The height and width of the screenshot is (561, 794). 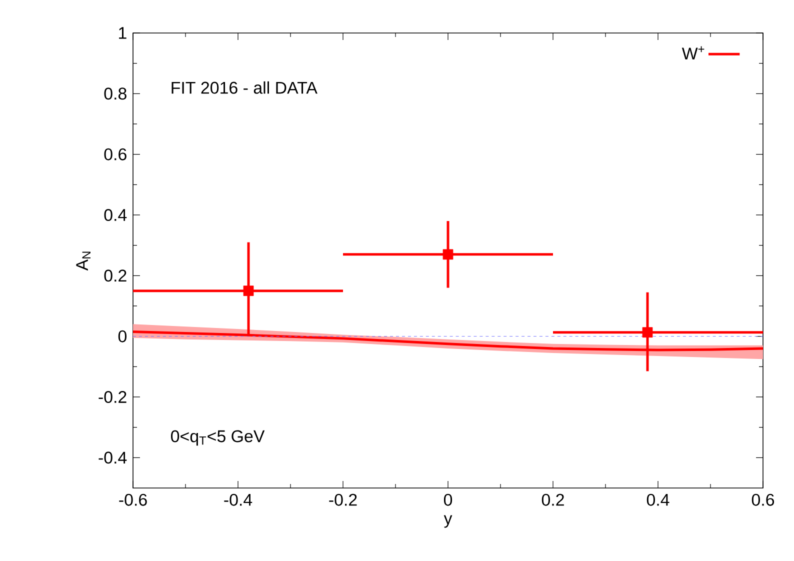 What do you see at coordinates (122, 33) in the screenshot?
I see `y-tick-label: 1` at bounding box center [122, 33].